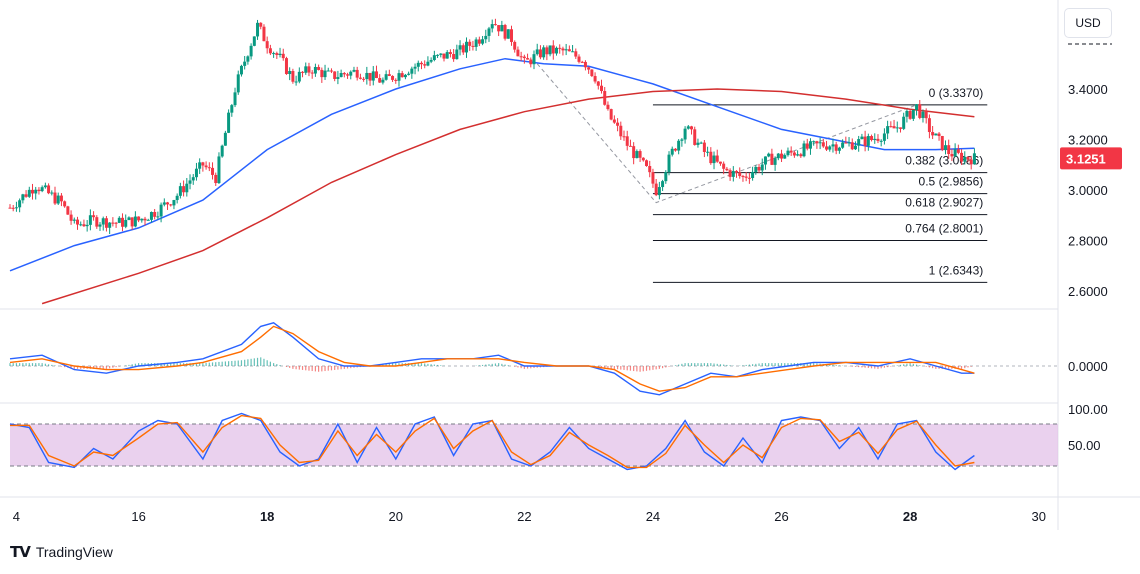 The height and width of the screenshot is (574, 1140). What do you see at coordinates (726, 133) in the screenshot?
I see `fib-trend-line` at bounding box center [726, 133].